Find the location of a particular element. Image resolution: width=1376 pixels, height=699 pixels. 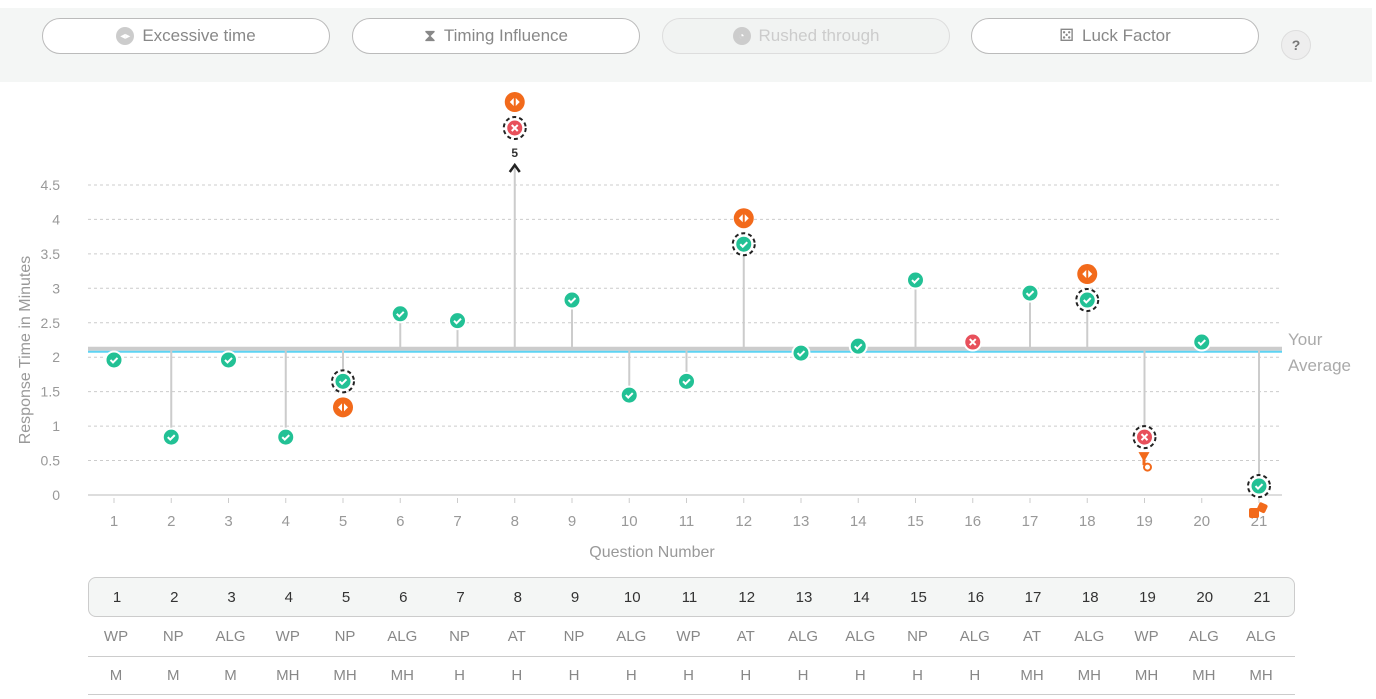

excessive-time-button: ◂▸ Excessive time is located at coordinates (186, 36).